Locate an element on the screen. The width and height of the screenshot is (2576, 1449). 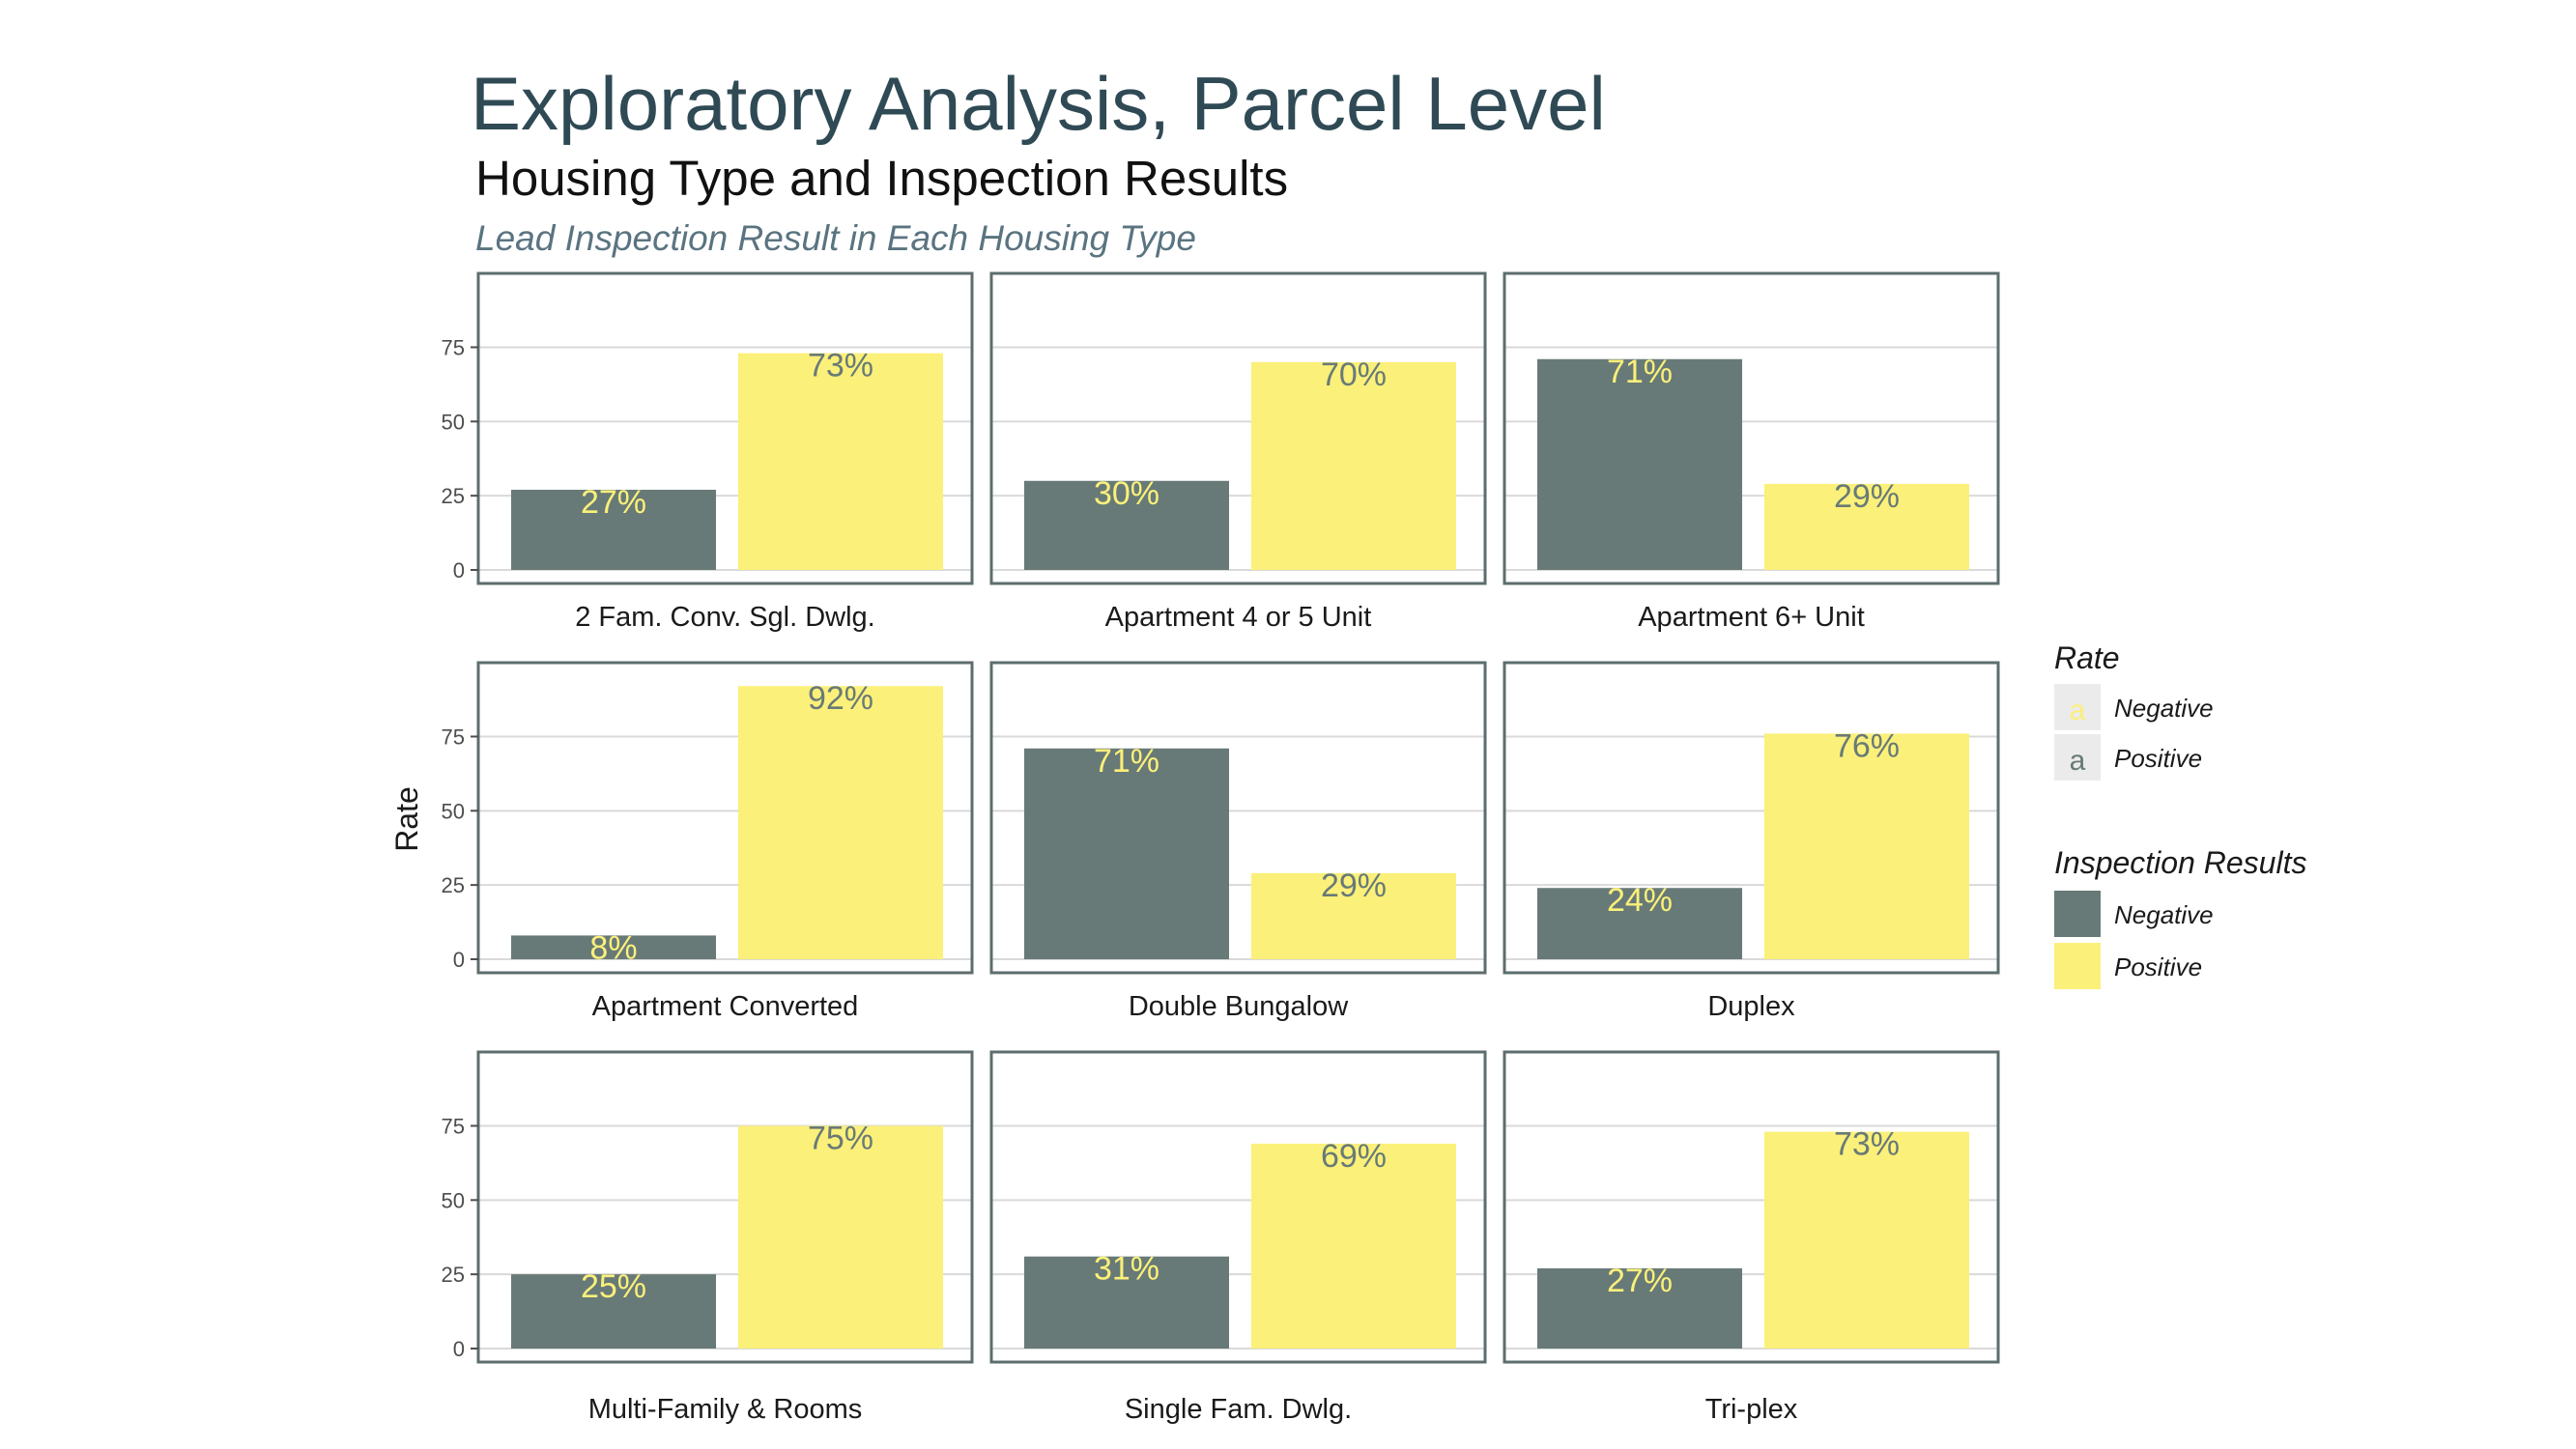
facet-panel: 71% 29% Double Bungalow is located at coordinates (1238, 841).